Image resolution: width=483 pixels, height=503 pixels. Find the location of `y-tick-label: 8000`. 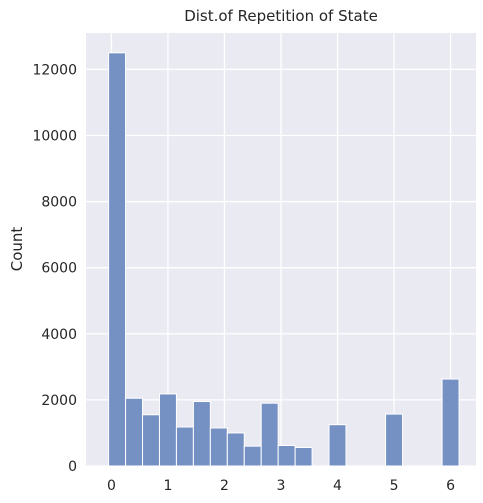

y-tick-label: 8000 is located at coordinates (59, 203).